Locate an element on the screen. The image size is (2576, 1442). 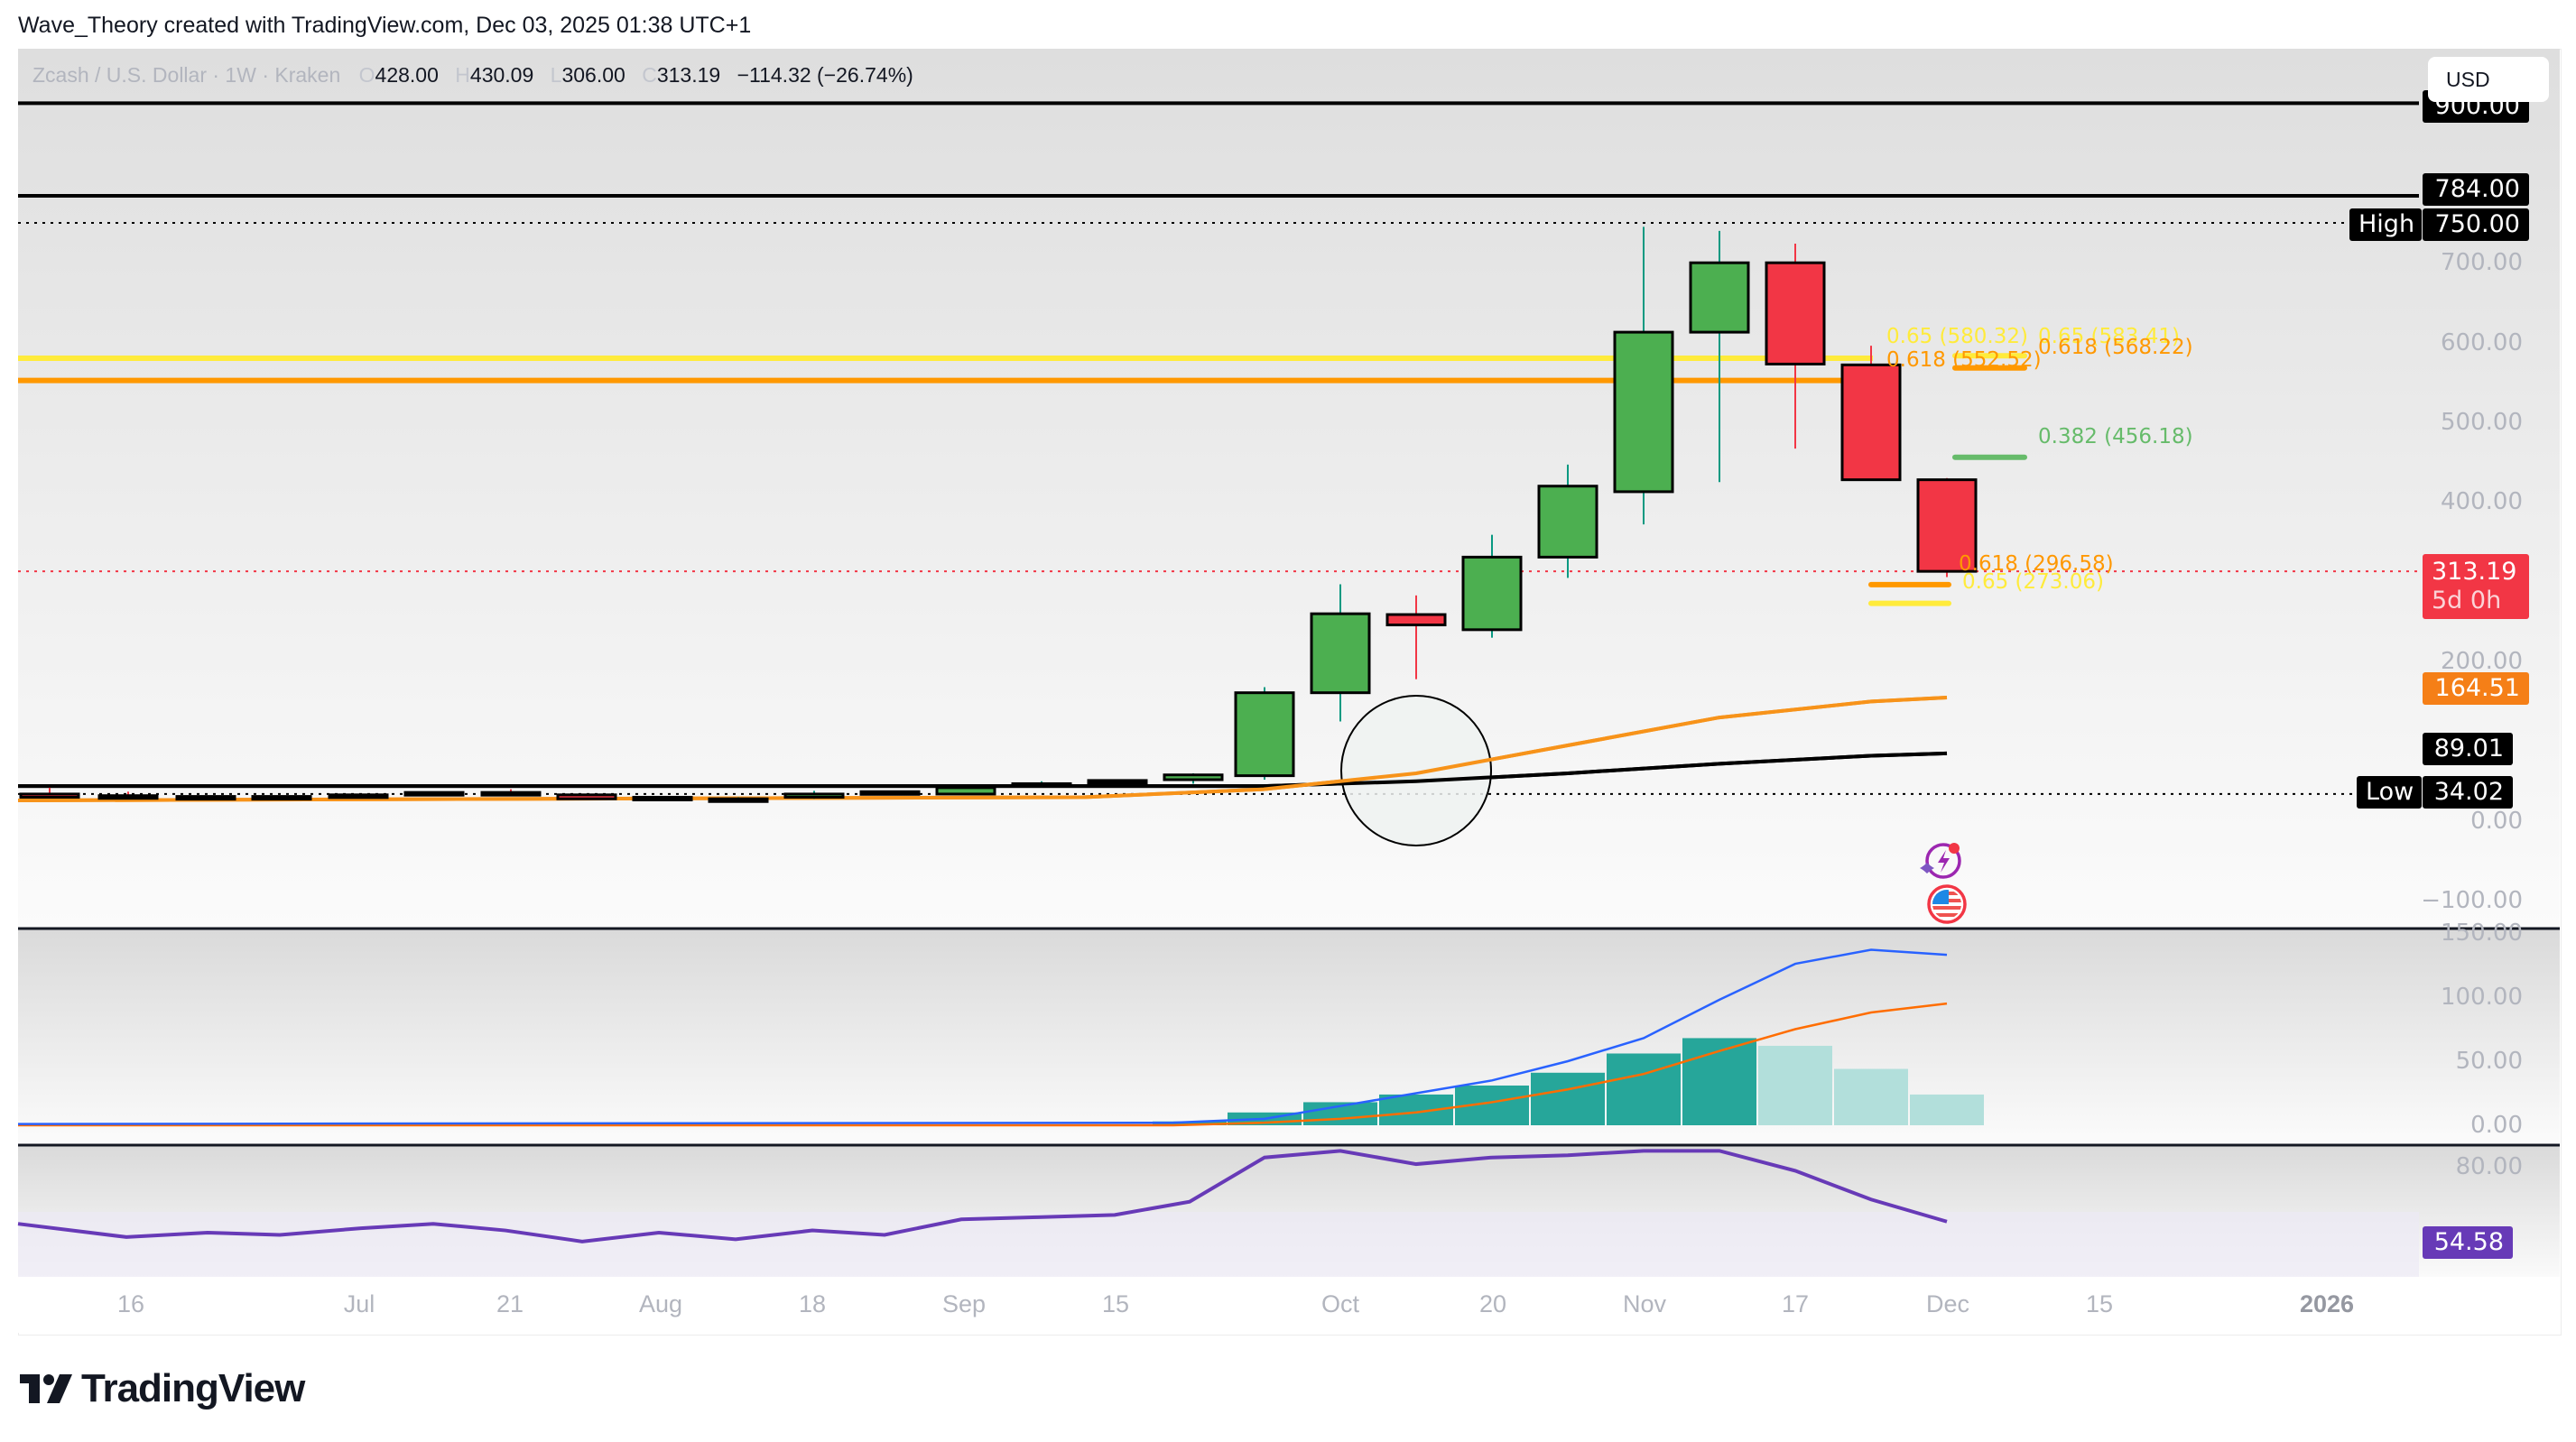
time-tick: Dec is located at coordinates (1947, 1303).